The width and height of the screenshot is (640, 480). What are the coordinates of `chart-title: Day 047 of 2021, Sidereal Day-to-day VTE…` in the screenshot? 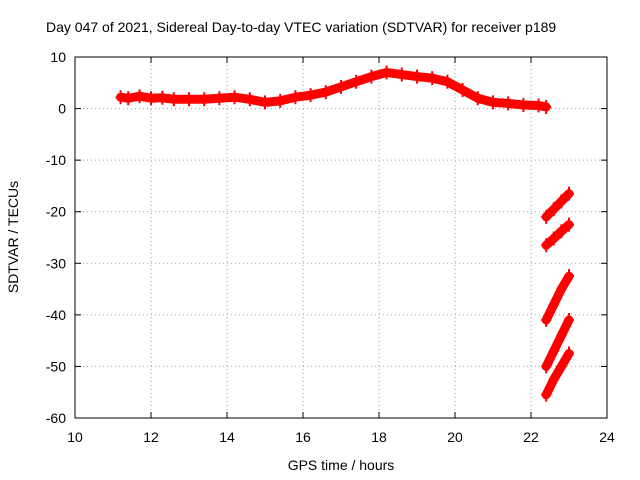 It's located at (301, 27).